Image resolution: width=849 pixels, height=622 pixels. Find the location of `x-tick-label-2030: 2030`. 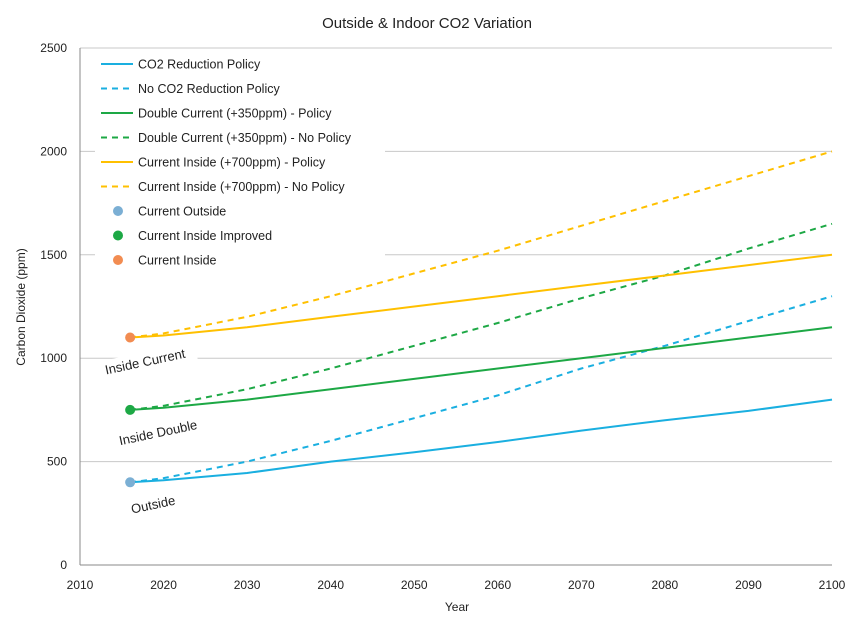

x-tick-label-2030: 2030 is located at coordinates (247, 585).